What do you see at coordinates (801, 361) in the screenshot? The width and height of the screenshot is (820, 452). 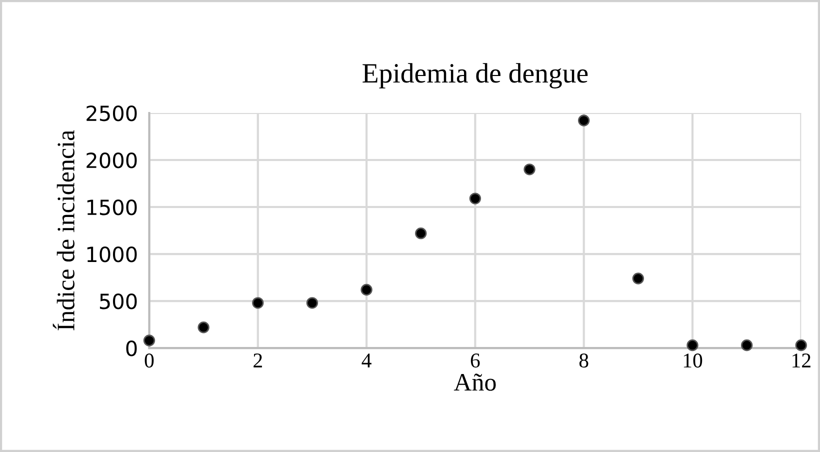 I see `x-tick-label: 12` at bounding box center [801, 361].